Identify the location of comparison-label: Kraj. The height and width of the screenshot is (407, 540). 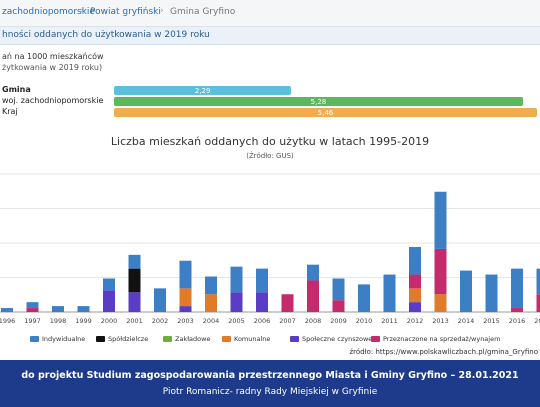
(10, 111).